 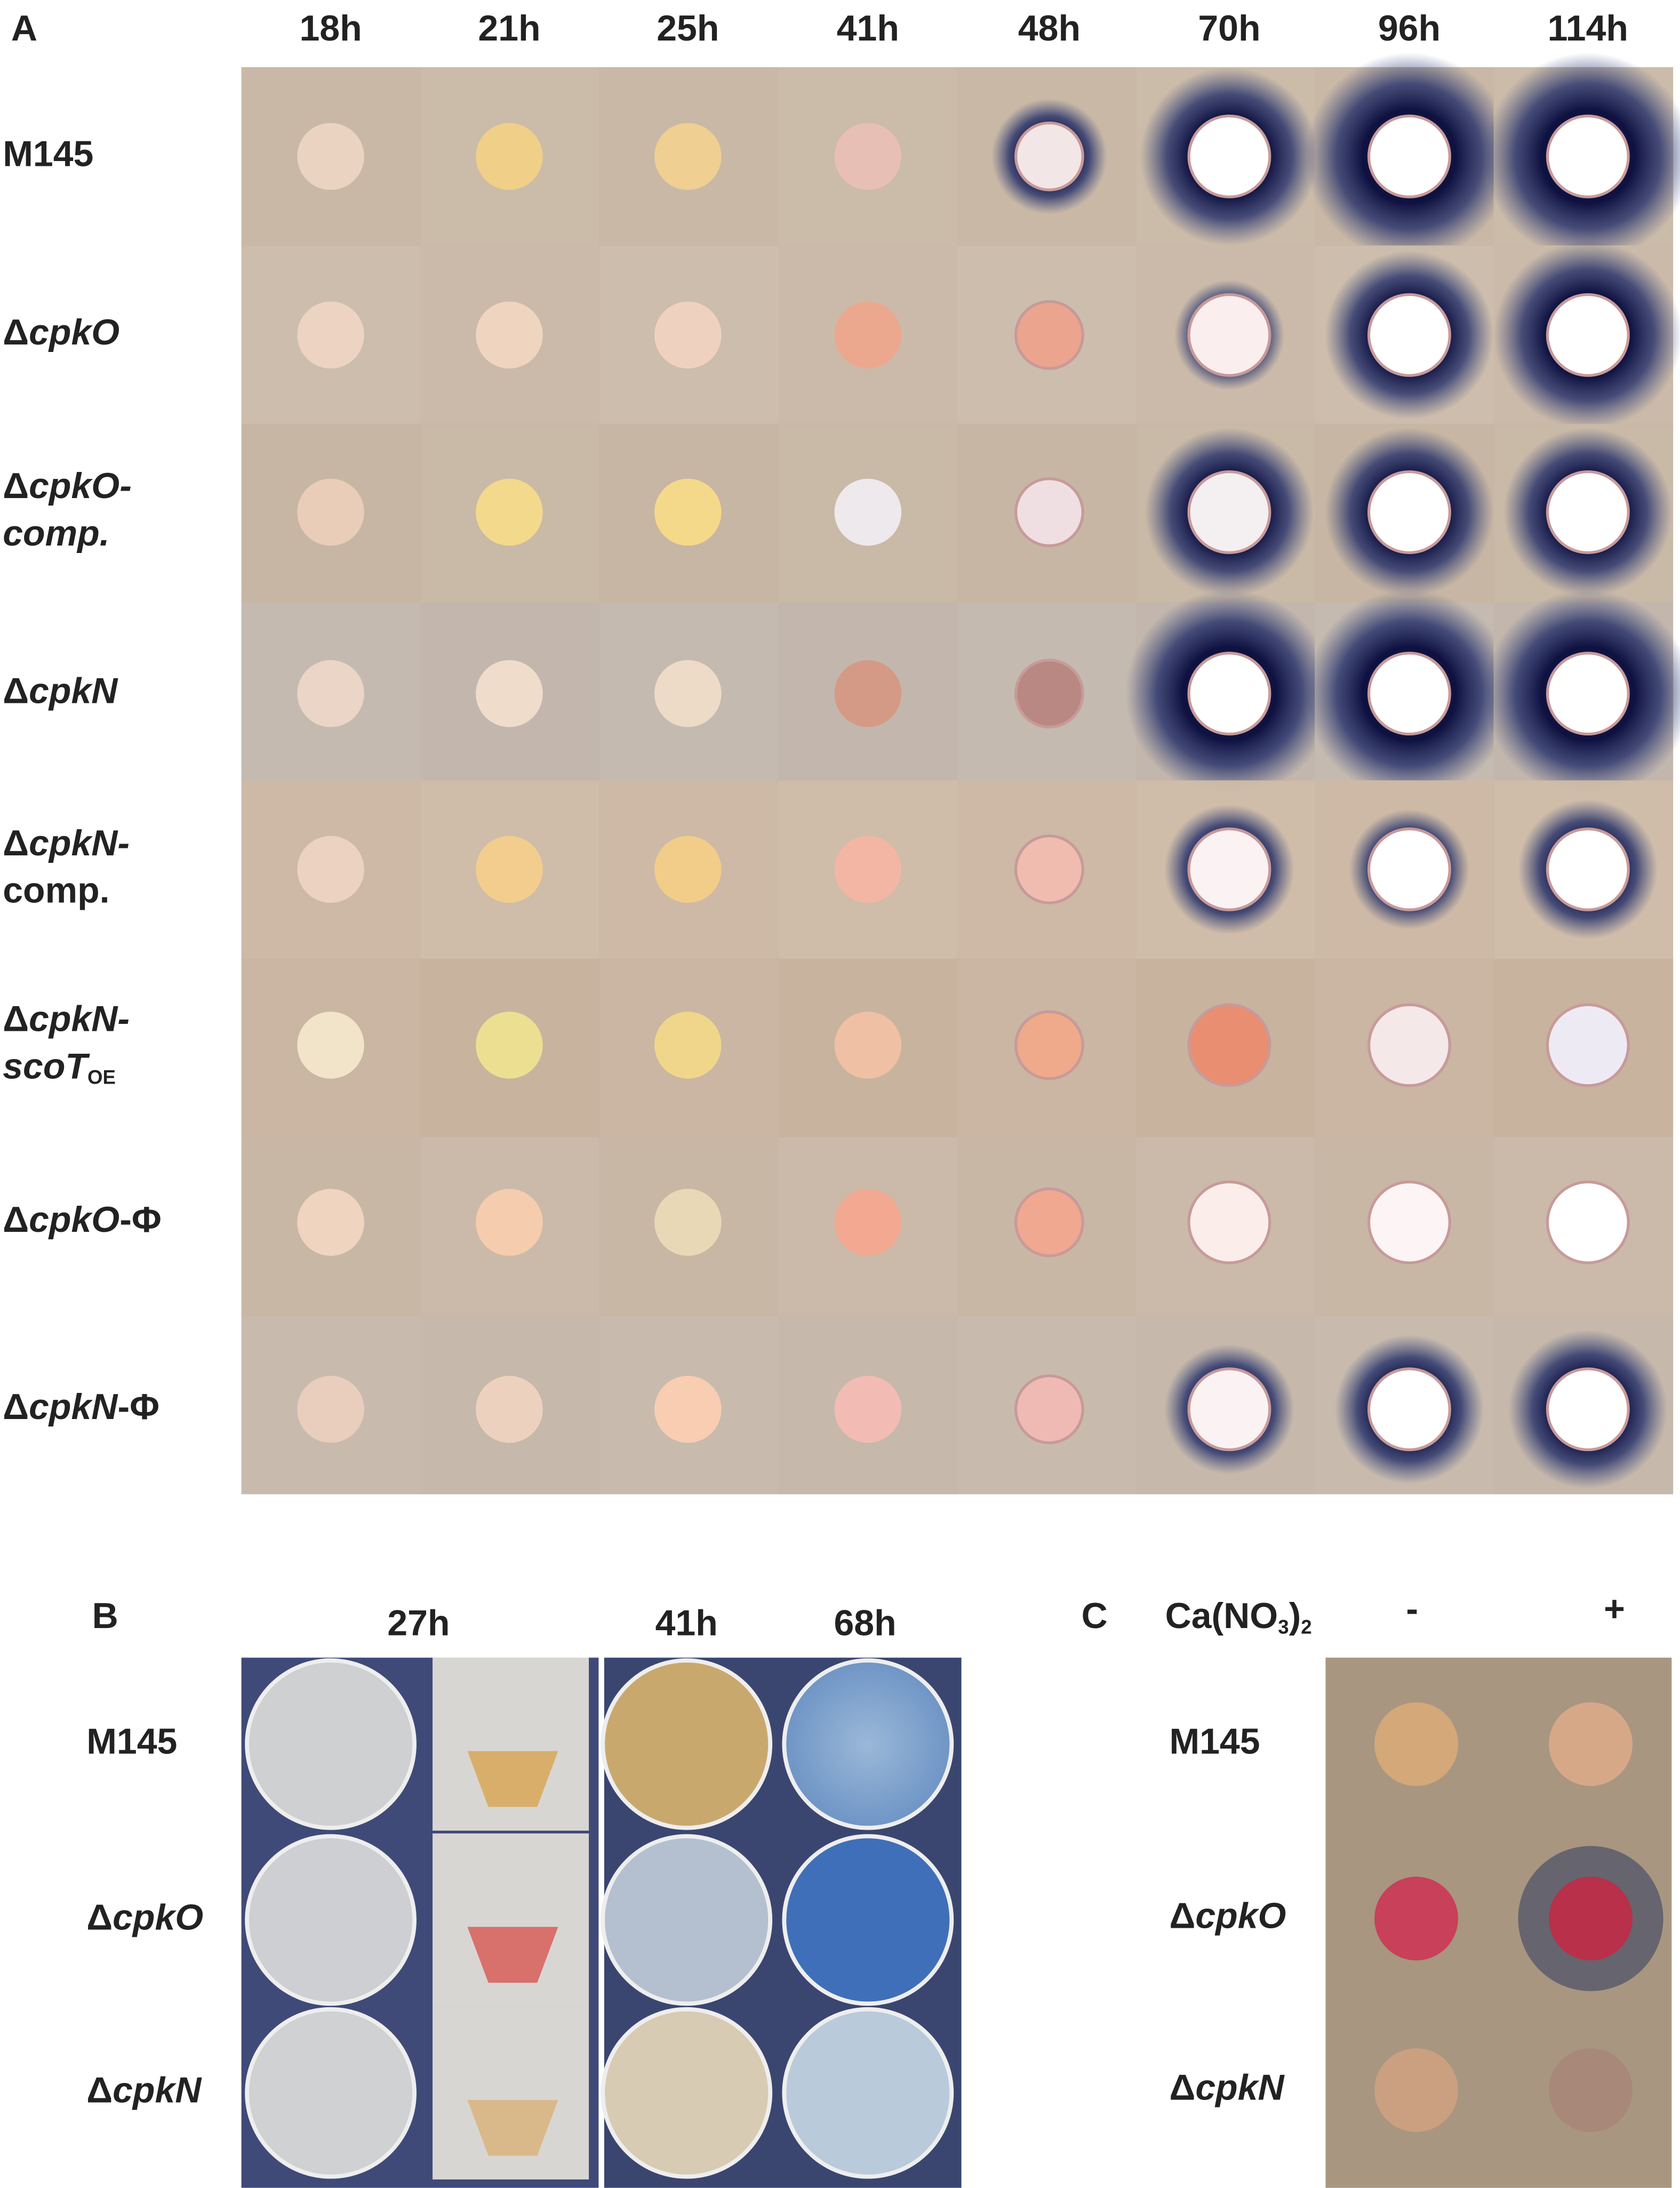 What do you see at coordinates (46, 1066) in the screenshot?
I see `label-part: scoT` at bounding box center [46, 1066].